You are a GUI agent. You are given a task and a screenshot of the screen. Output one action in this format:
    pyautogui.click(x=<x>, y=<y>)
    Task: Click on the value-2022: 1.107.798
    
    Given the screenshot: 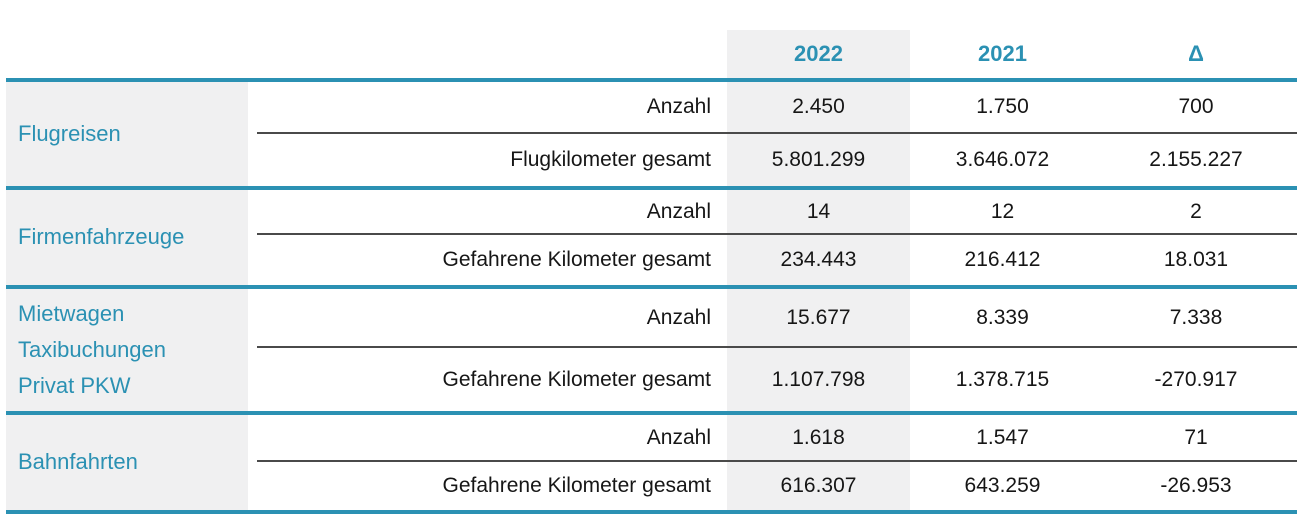 What is the action you would take?
    pyautogui.click(x=818, y=379)
    